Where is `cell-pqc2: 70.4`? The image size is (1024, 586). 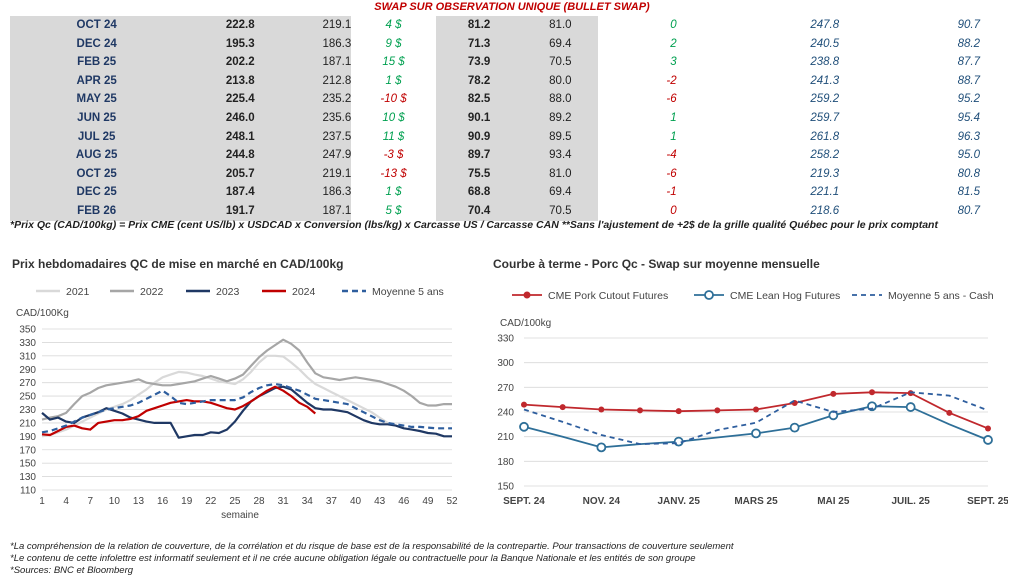 cell-pqc2: 70.4 is located at coordinates (479, 211).